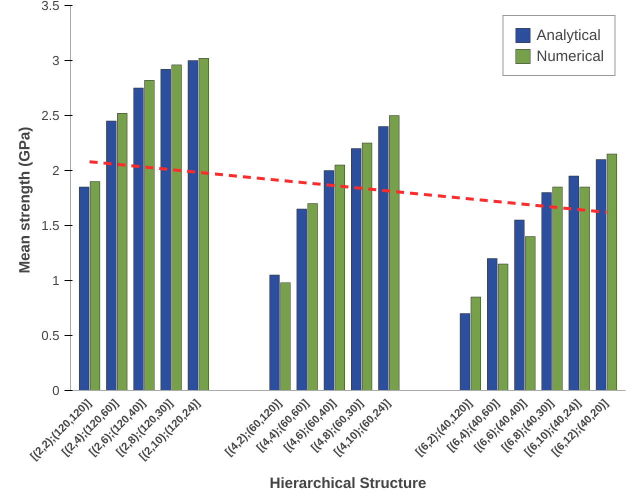 The image size is (638, 500). Describe the element at coordinates (56, 60) in the screenshot. I see `y-tick-label: 3` at that location.